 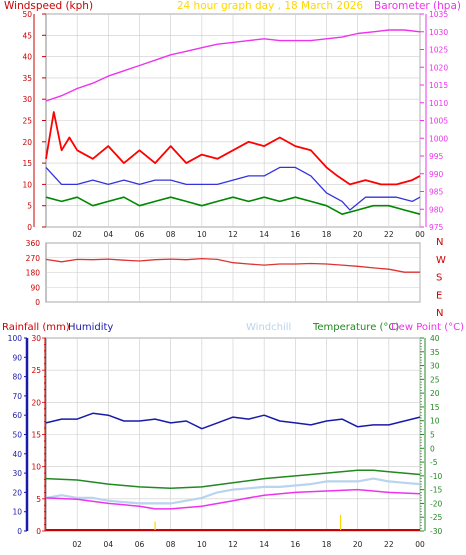 I want to click on humidity-tick-label: 90, so click(x=17, y=357).